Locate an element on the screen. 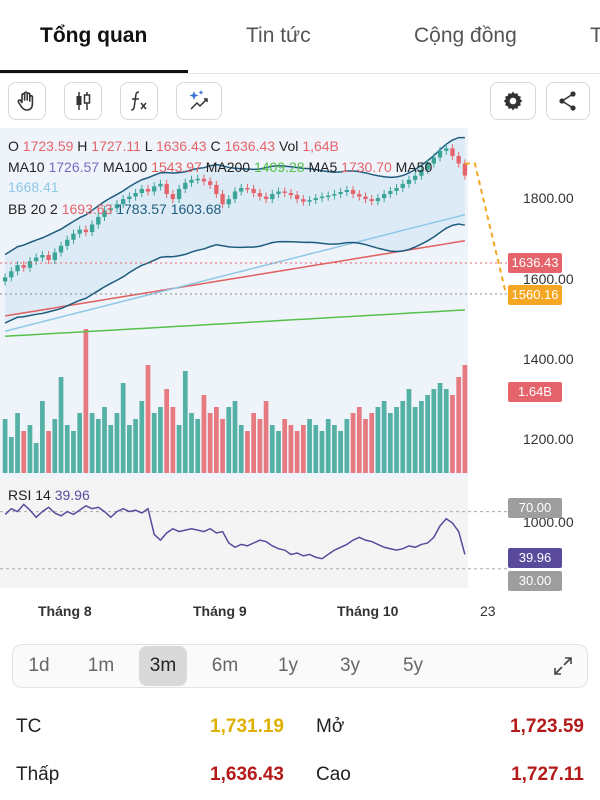 This screenshot has width=600, height=800. rsi-30-tag: 30.00 is located at coordinates (535, 581).